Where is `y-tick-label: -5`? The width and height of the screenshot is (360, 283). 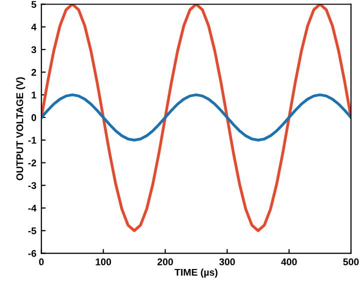
y-tick-label: -5 is located at coordinates (32, 230).